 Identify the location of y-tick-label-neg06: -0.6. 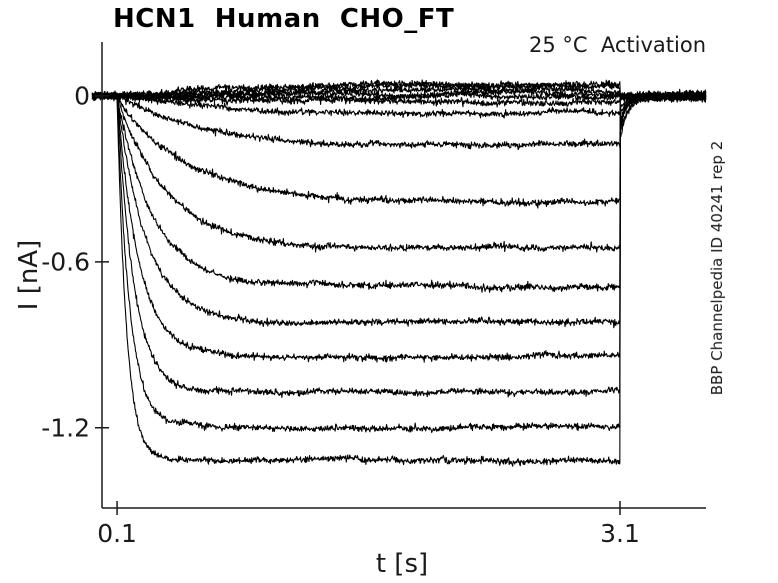
(65, 262).